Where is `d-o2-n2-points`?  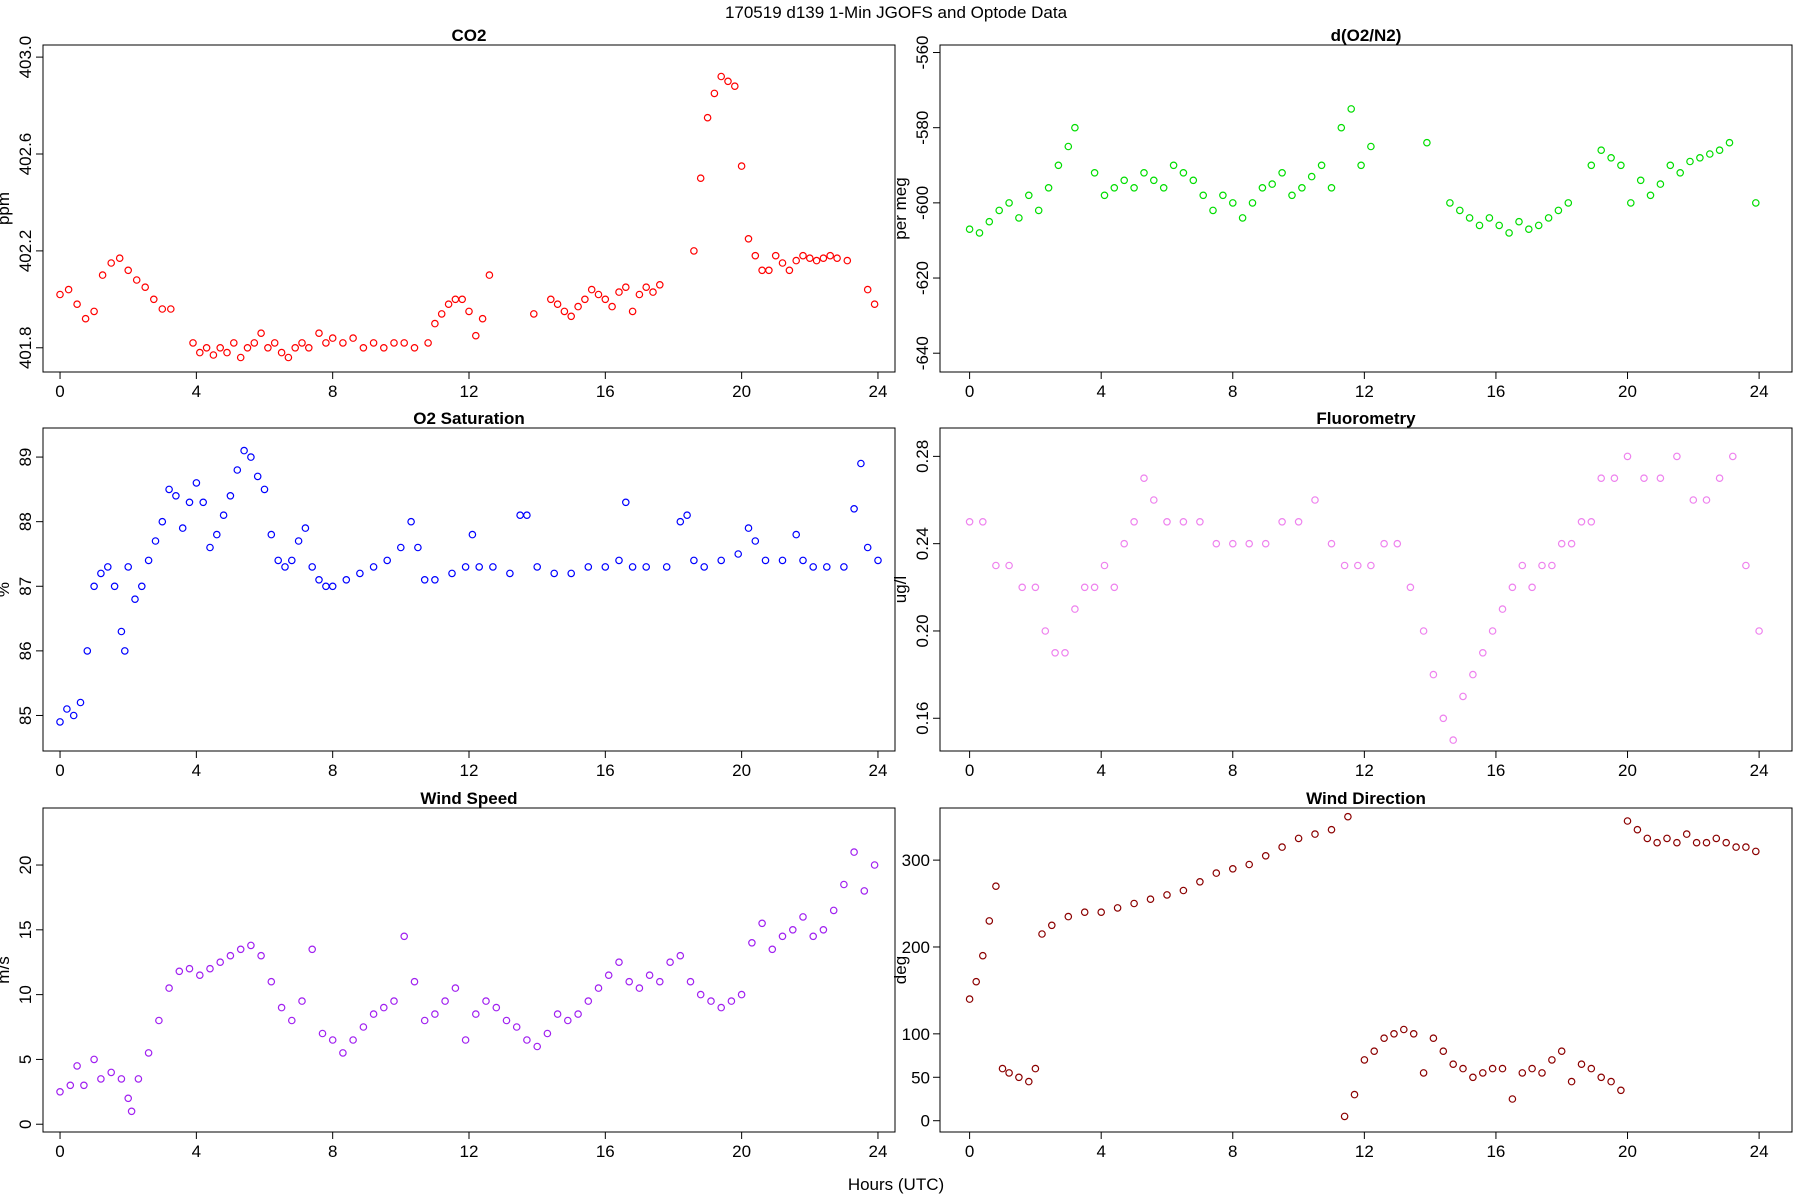 d-o2-n2-points is located at coordinates (1362, 171).